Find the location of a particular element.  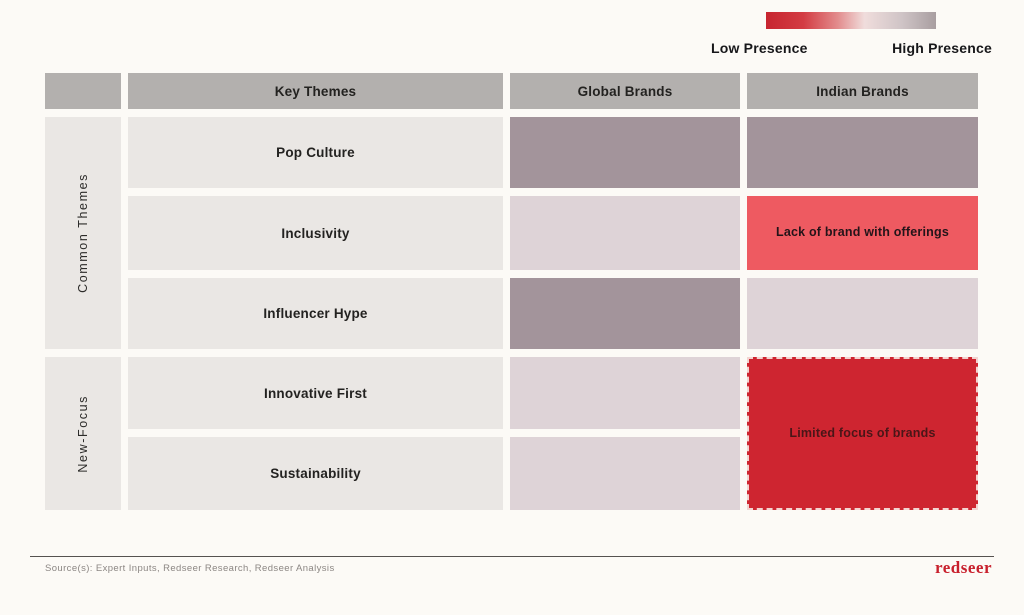

group-label-common-themes-text: Common Themes is located at coordinates (83, 233).